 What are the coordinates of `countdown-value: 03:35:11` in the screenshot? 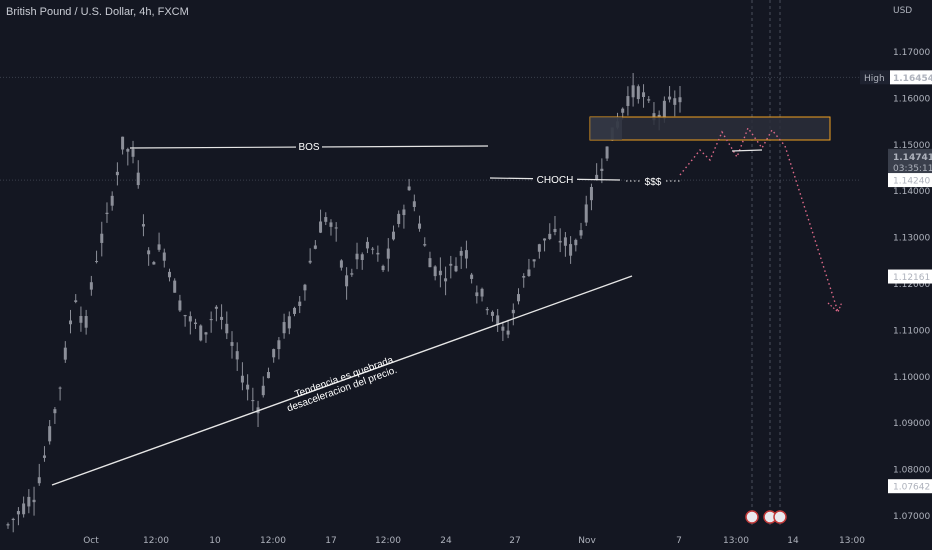 It's located at (912, 169).